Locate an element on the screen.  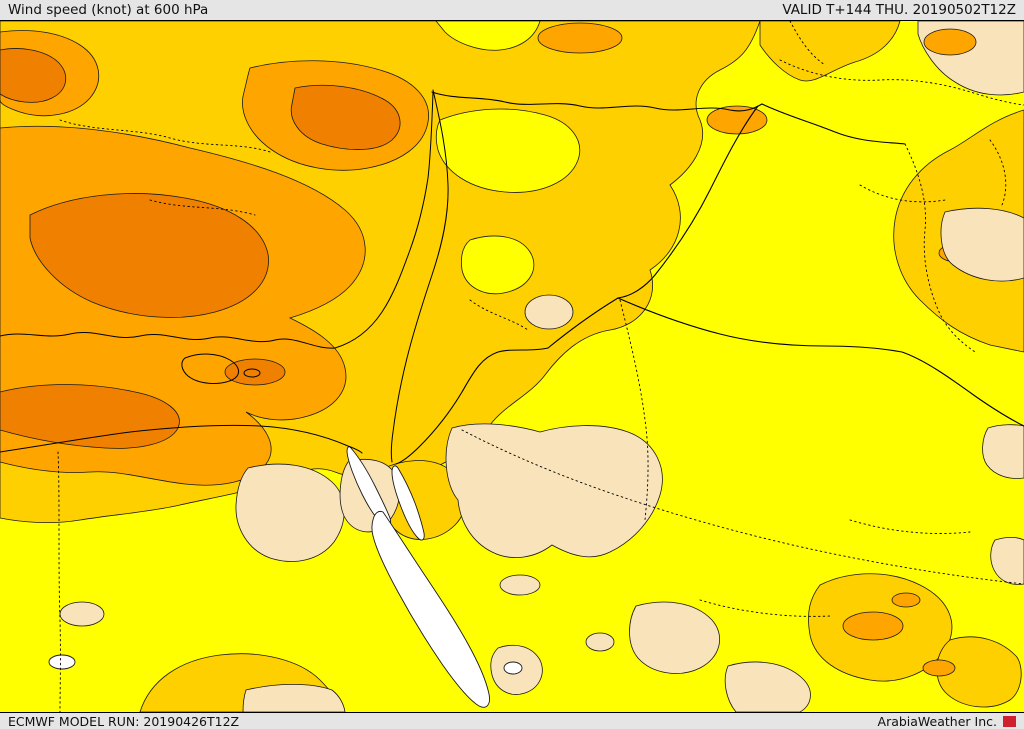
brand-area: ArabiaWeather Inc. is located at coordinates (947, 721).